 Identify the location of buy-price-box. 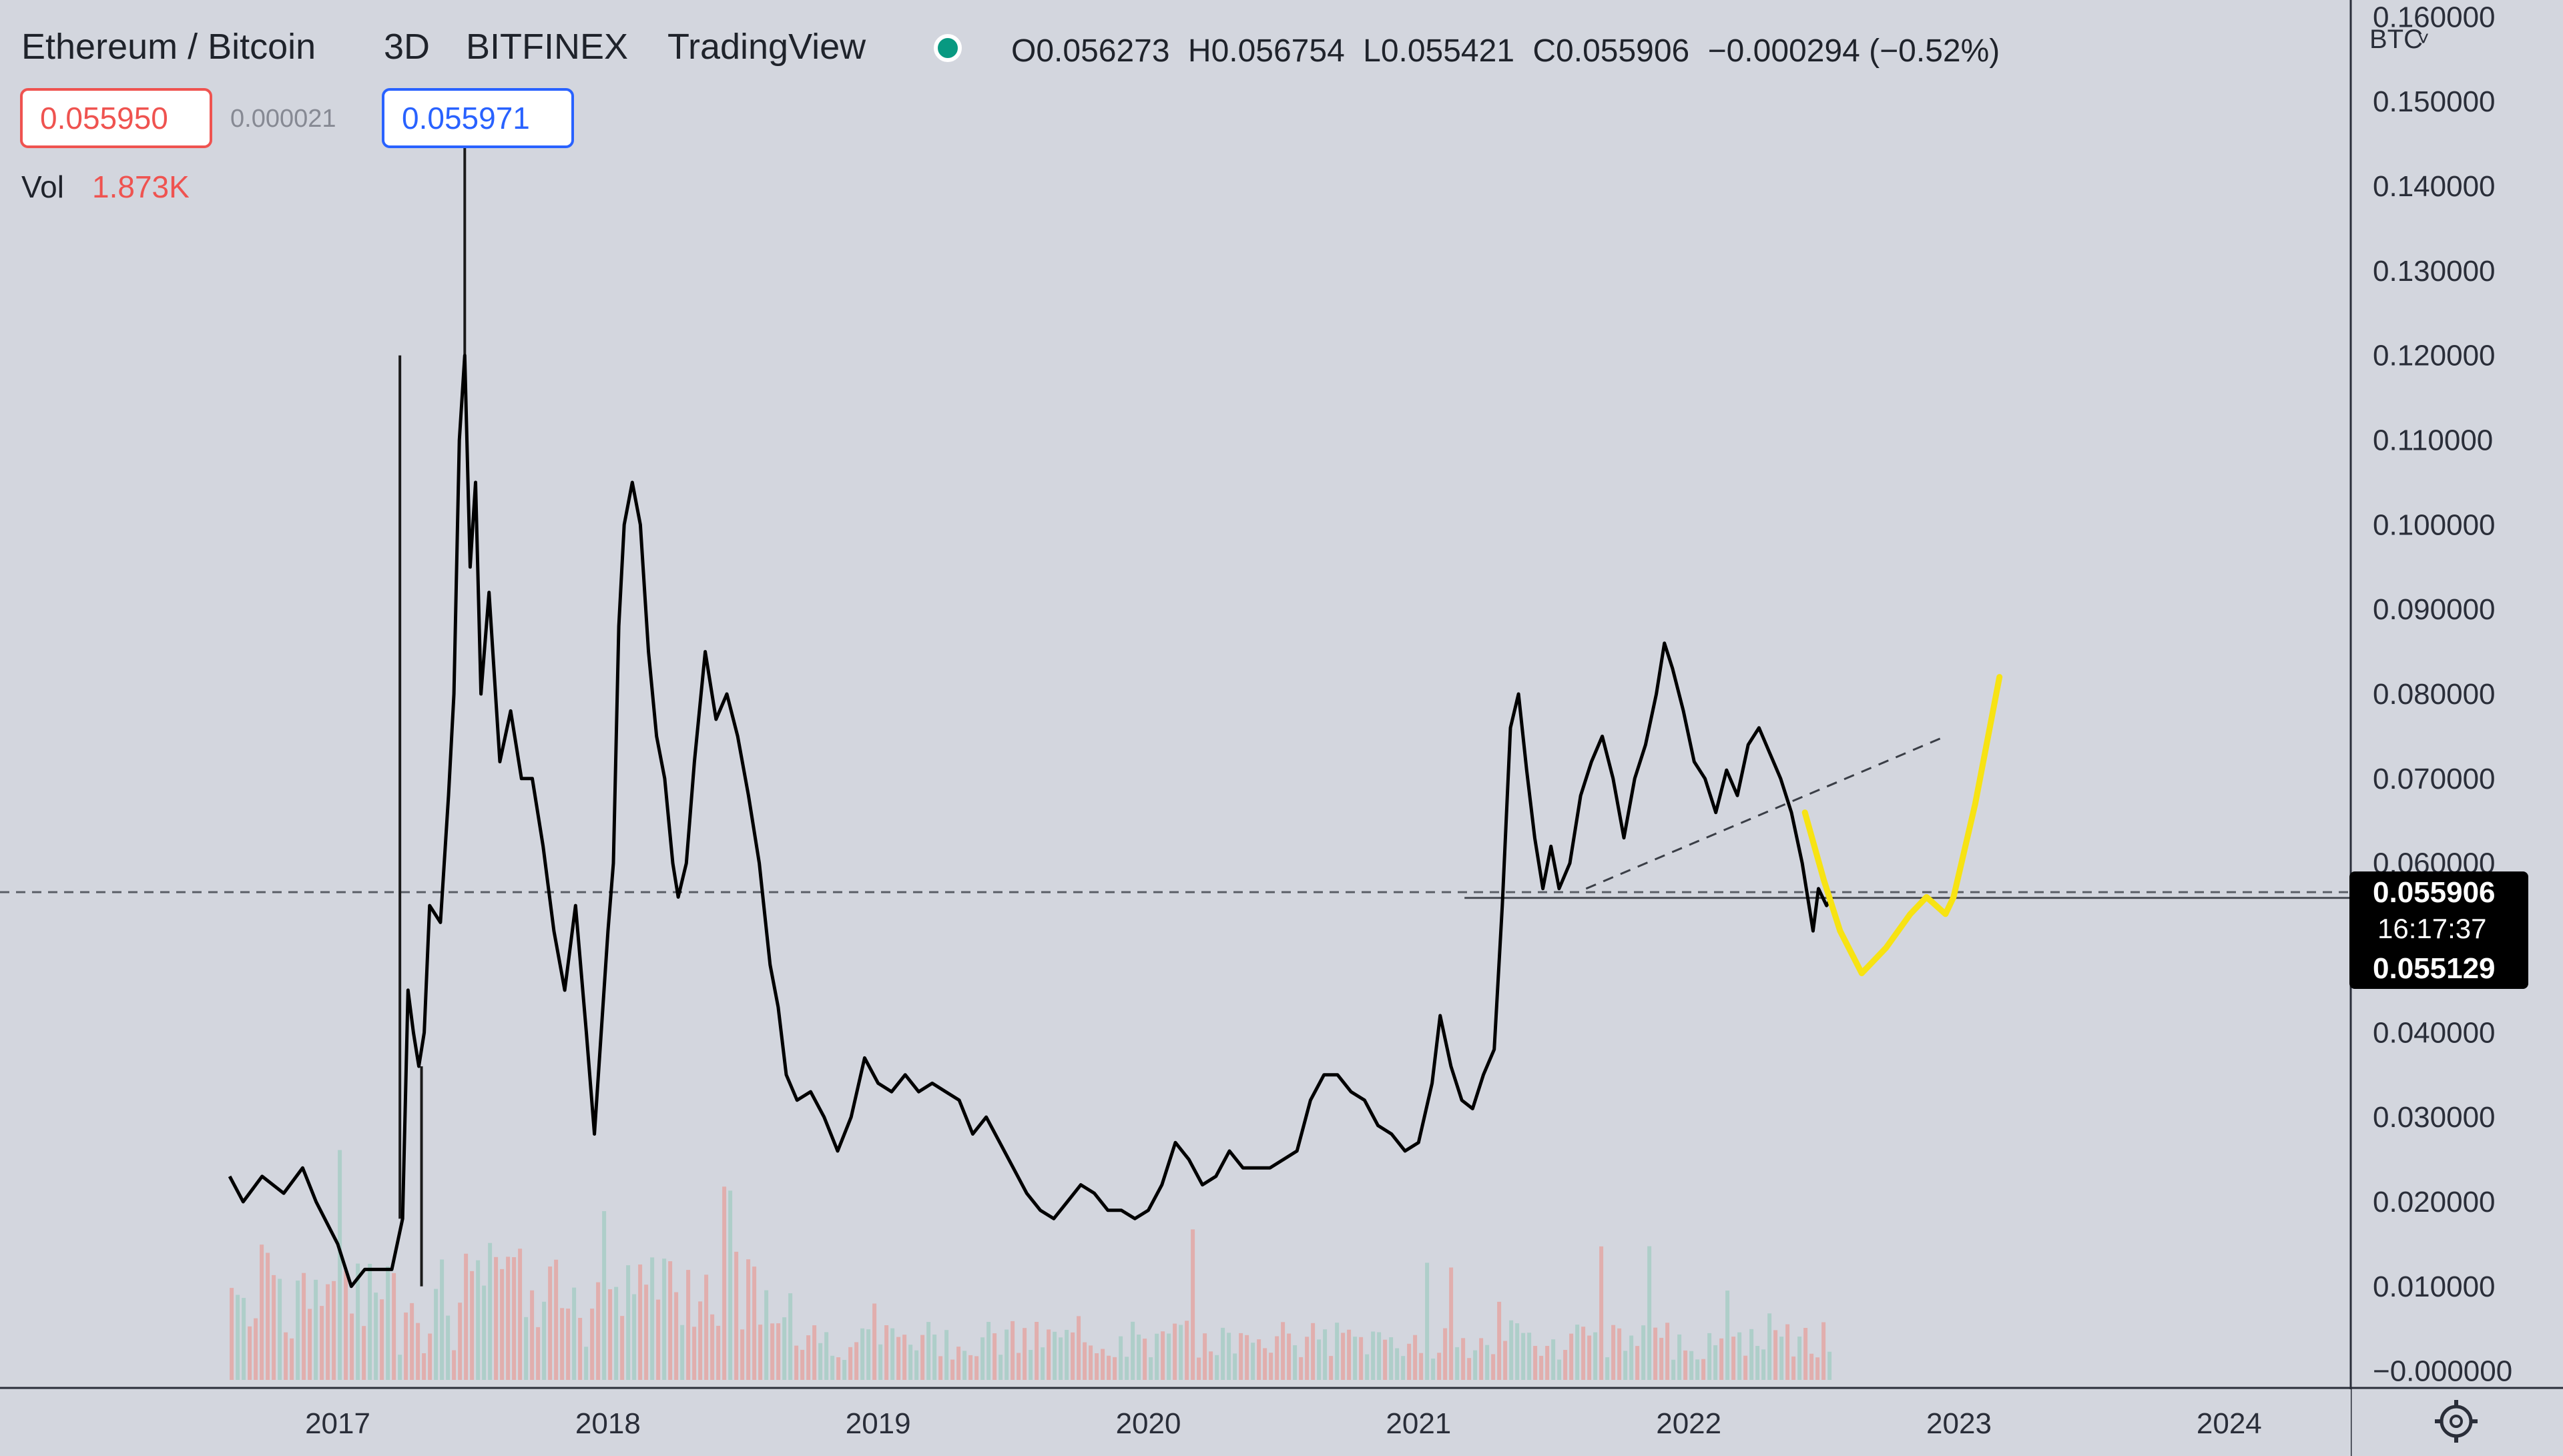
(478, 118).